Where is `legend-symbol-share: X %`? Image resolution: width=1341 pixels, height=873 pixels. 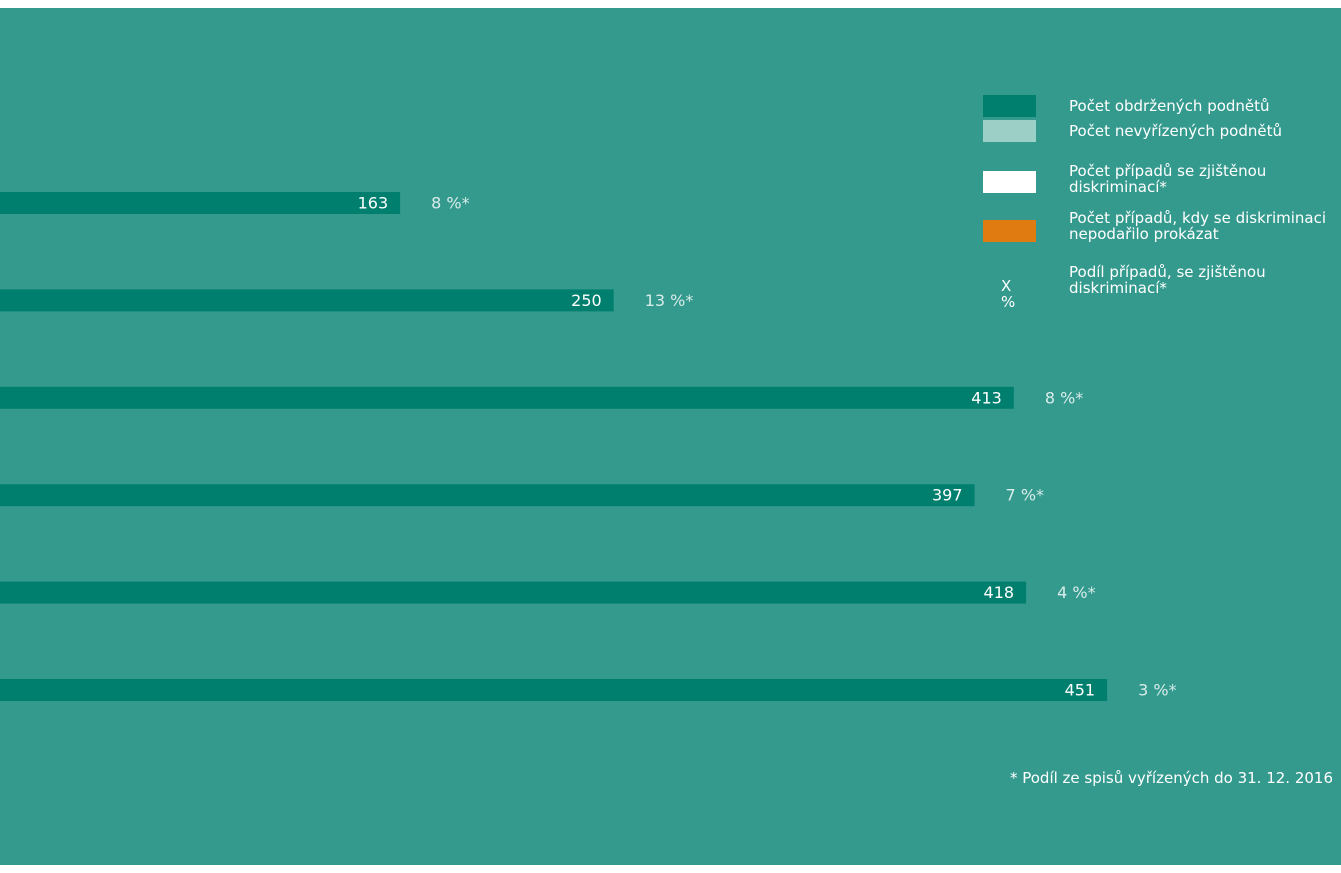 legend-symbol-share: X % is located at coordinates (1008, 294).